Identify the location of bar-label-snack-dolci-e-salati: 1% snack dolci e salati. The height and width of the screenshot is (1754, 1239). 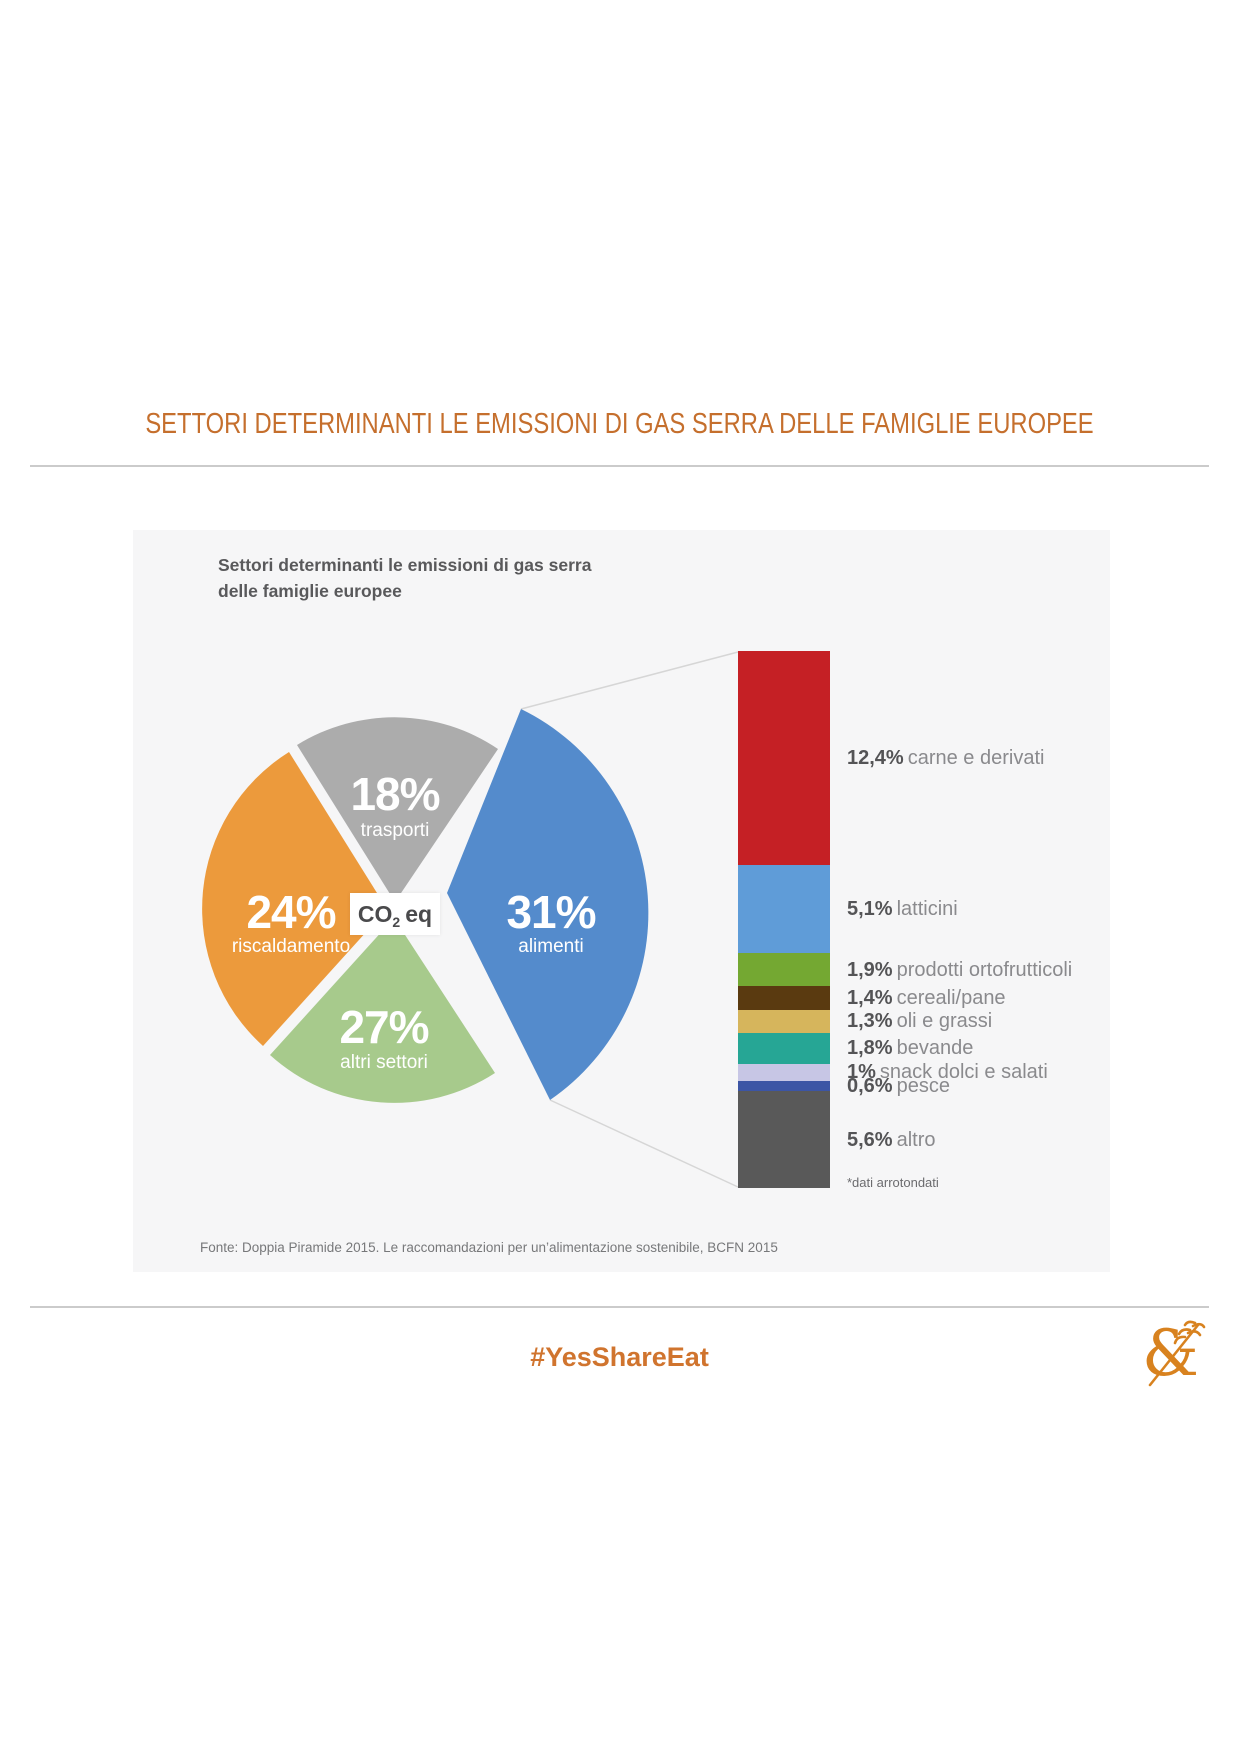
(947, 1072).